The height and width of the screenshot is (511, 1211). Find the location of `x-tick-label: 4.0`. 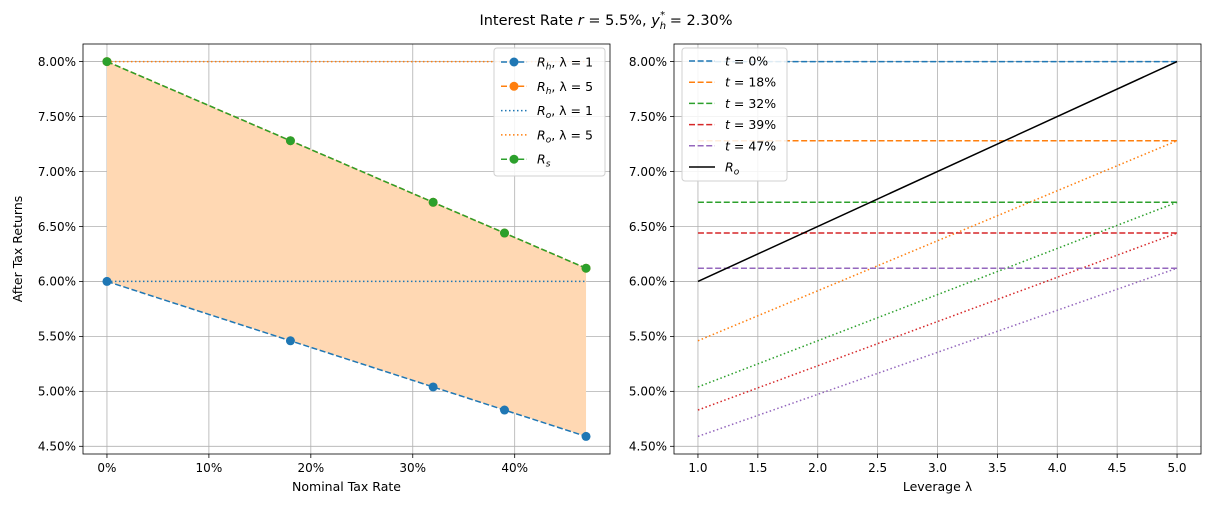

x-tick-label: 4.0 is located at coordinates (1057, 468).